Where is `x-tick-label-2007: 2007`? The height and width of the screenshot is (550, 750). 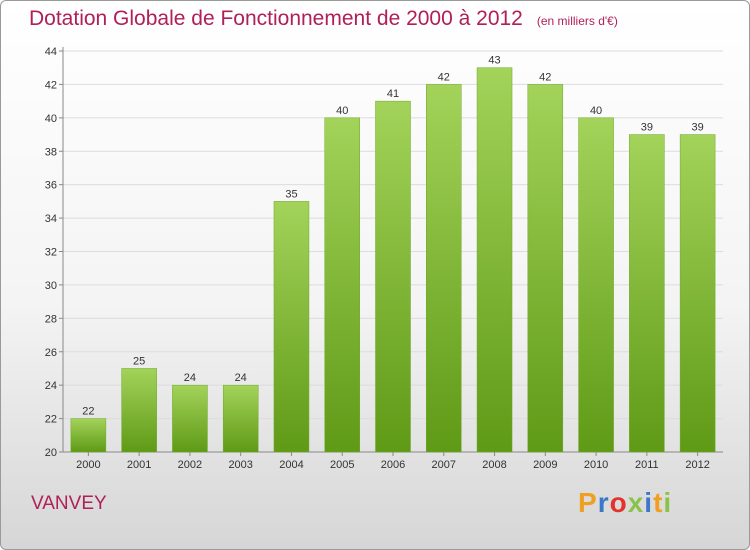 x-tick-label-2007: 2007 is located at coordinates (444, 465).